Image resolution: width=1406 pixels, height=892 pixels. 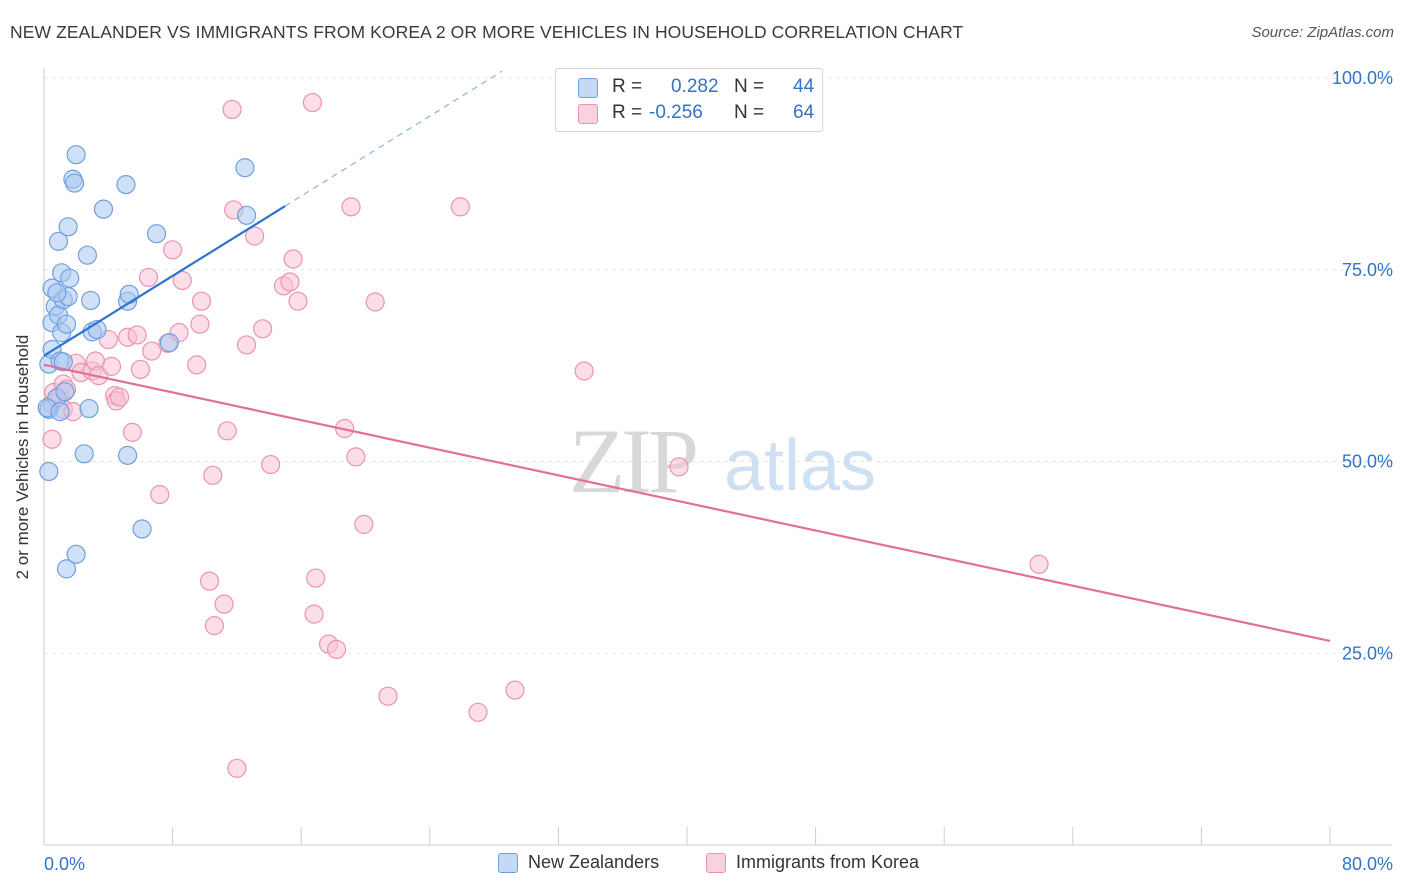 What do you see at coordinates (1362, 78) in the screenshot?
I see `y-tick-label: 100.0%` at bounding box center [1362, 78].